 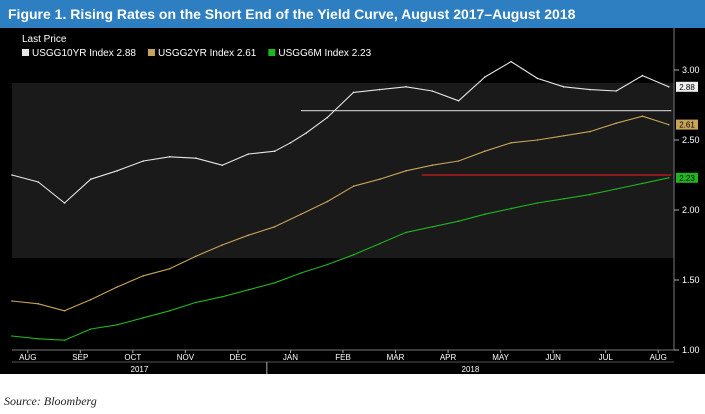 I want to click on x-tick-label: MAR, so click(x=396, y=357).